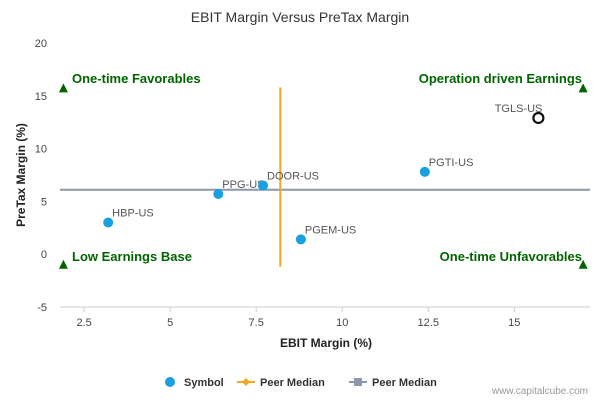 Image resolution: width=600 pixels, height=405 pixels. Describe the element at coordinates (330, 230) in the screenshot. I see `data-point-label: PGEM-US` at that location.